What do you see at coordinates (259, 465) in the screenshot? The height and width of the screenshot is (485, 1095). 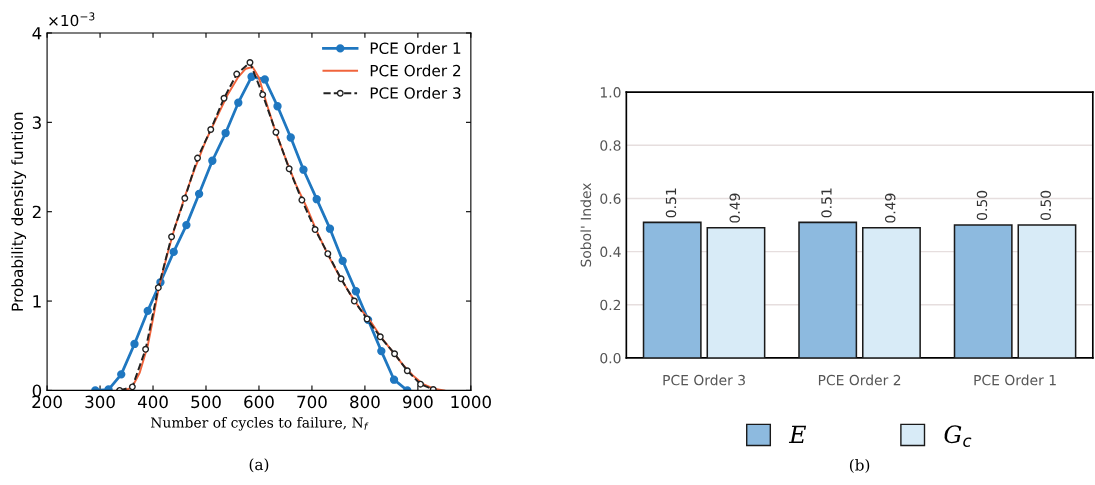 I see `text: (a)` at bounding box center [259, 465].